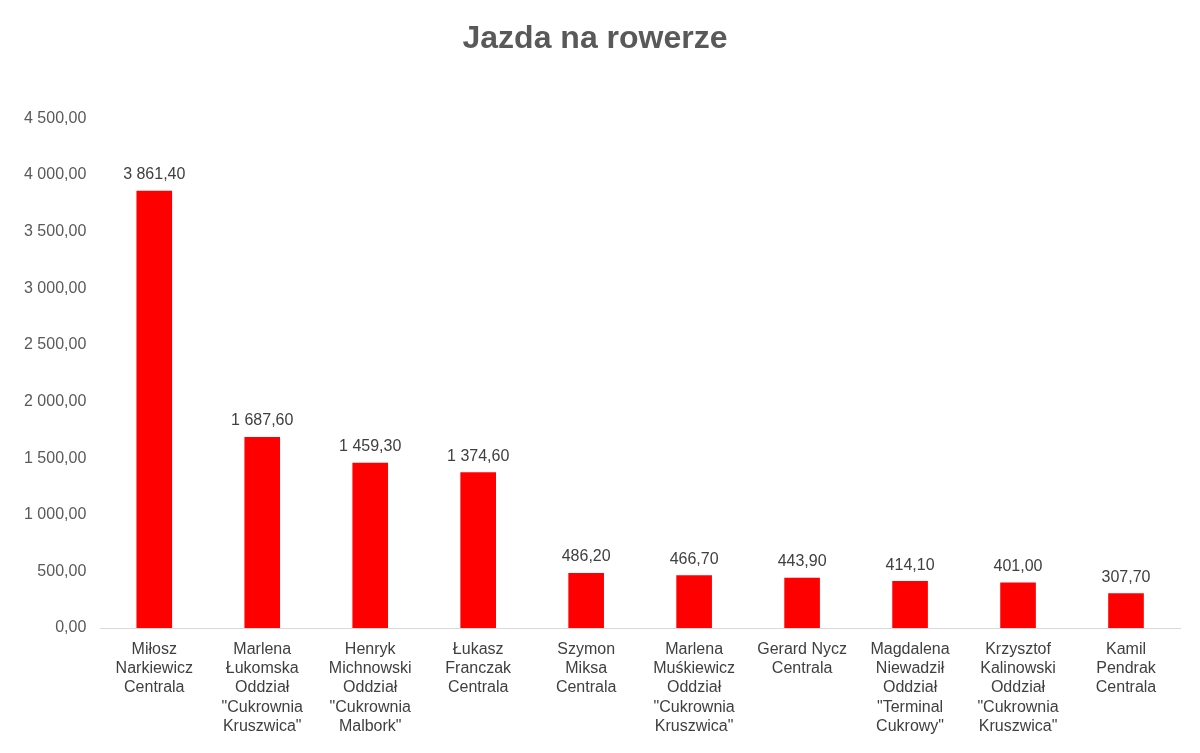  Describe the element at coordinates (478, 455) in the screenshot. I see `data-label: 1 374,60` at that location.